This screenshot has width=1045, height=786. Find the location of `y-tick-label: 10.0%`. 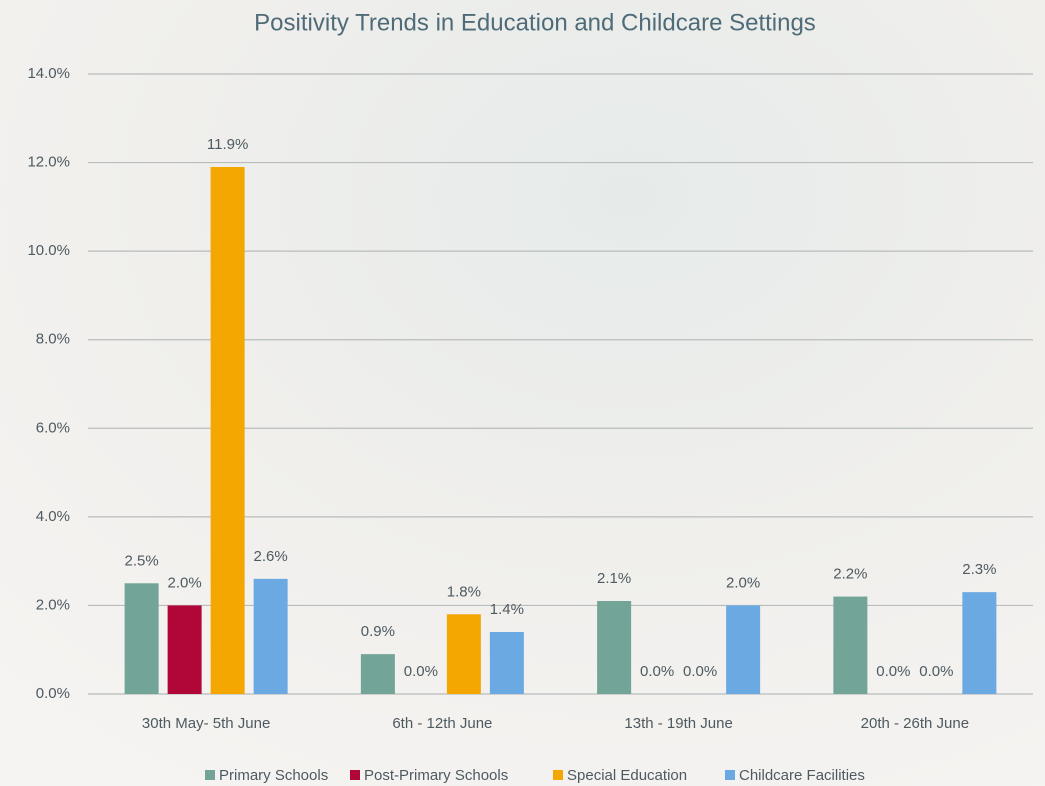

y-tick-label: 10.0% is located at coordinates (48, 250).